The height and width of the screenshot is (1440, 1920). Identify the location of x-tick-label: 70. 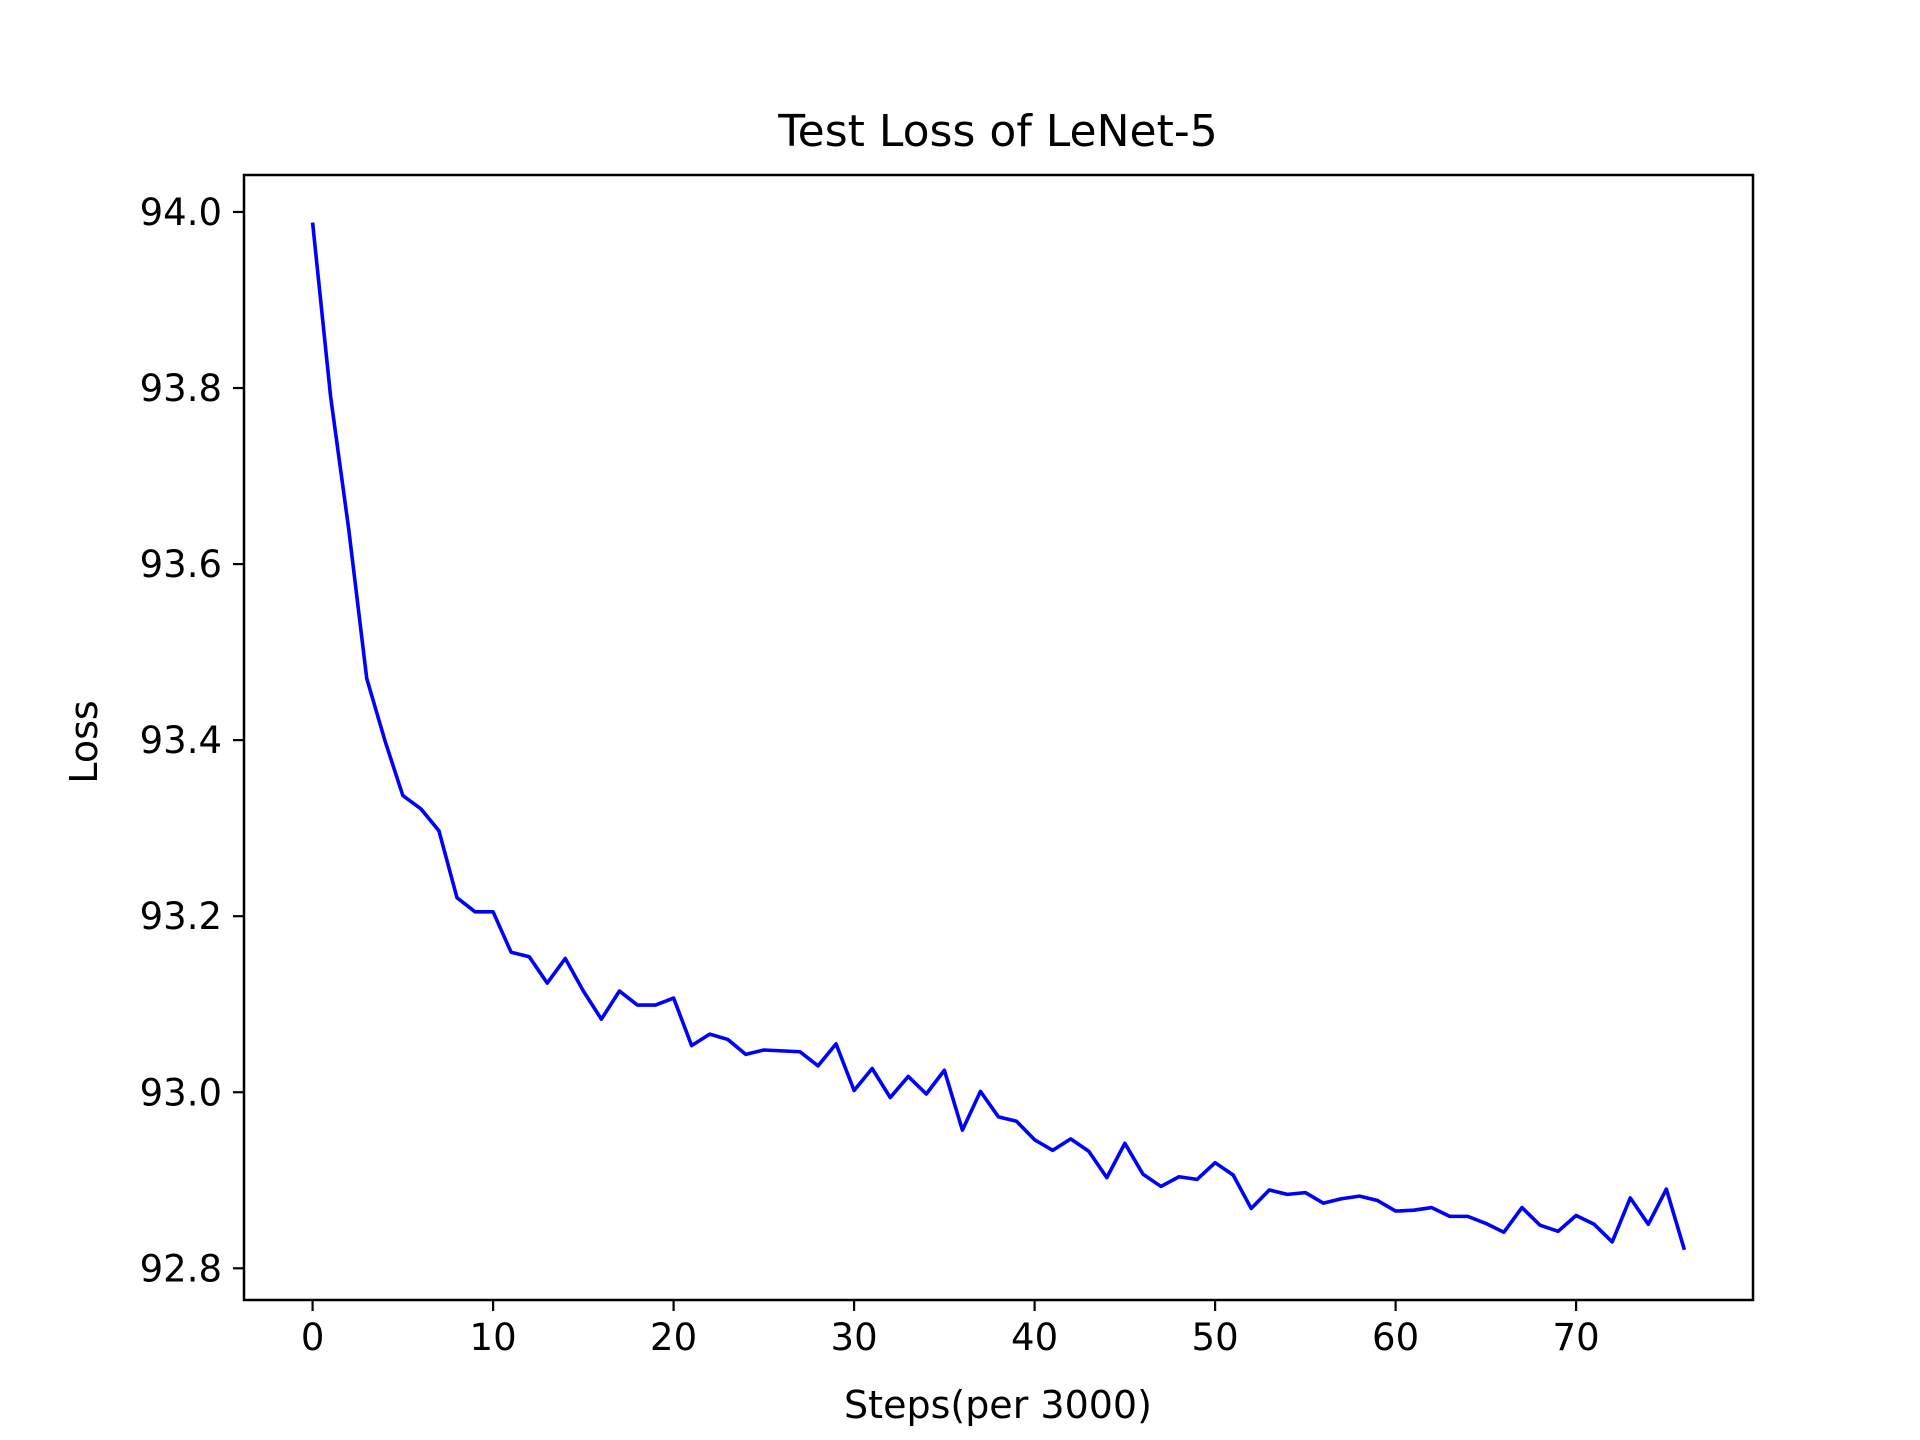
(1576, 1337).